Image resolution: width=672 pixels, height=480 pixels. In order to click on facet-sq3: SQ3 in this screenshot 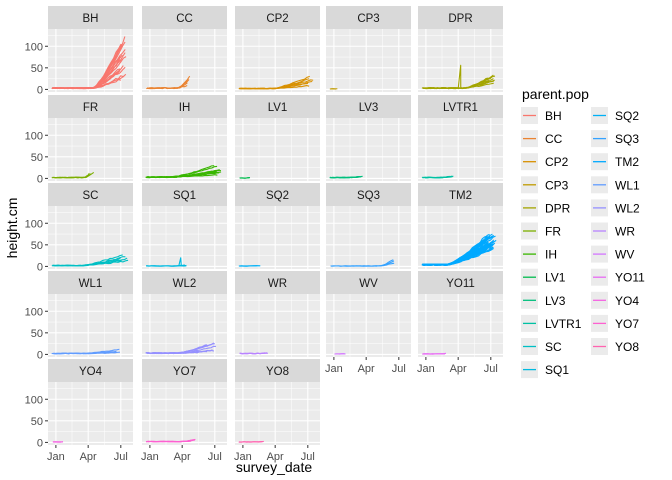, I will do `click(368, 226)`.